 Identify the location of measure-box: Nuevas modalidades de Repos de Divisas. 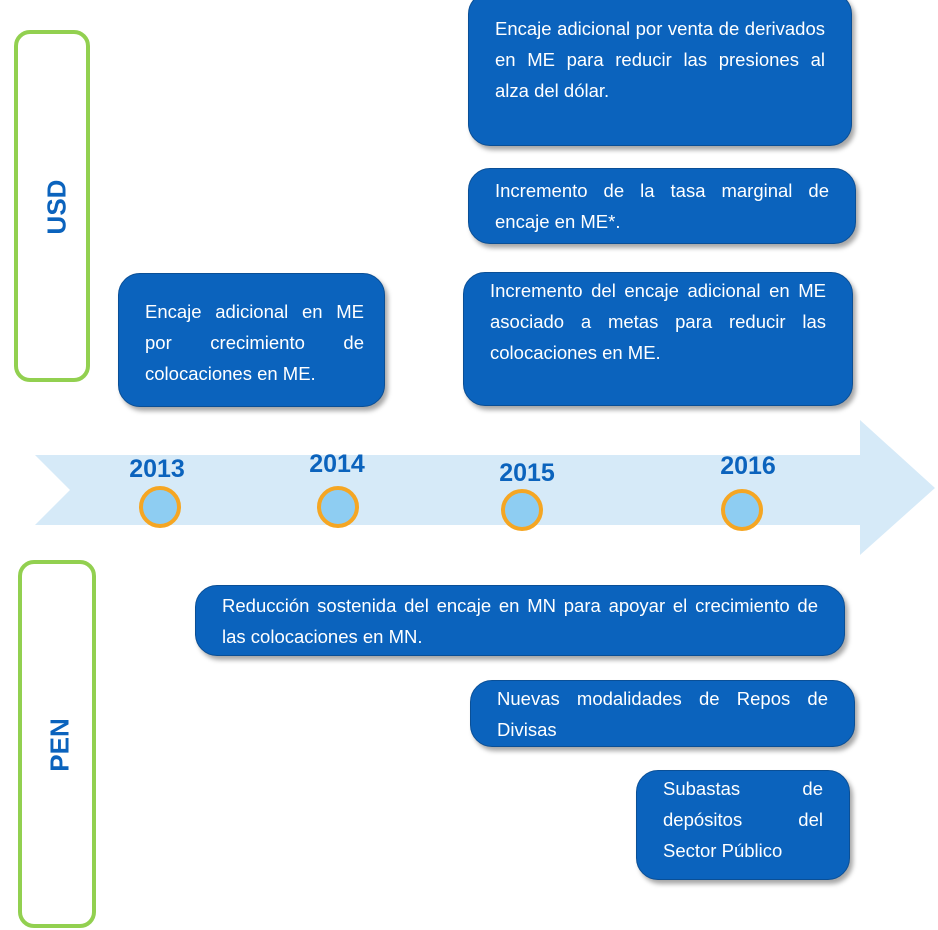
(662, 713).